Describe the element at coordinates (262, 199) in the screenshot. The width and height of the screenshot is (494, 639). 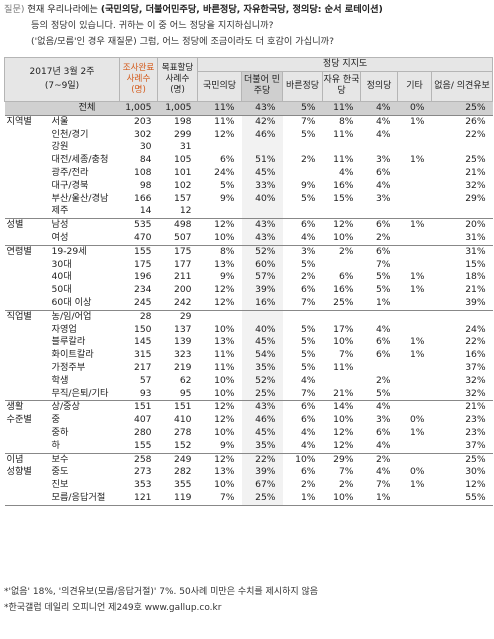
I see `percent-cell: 40%` at that location.